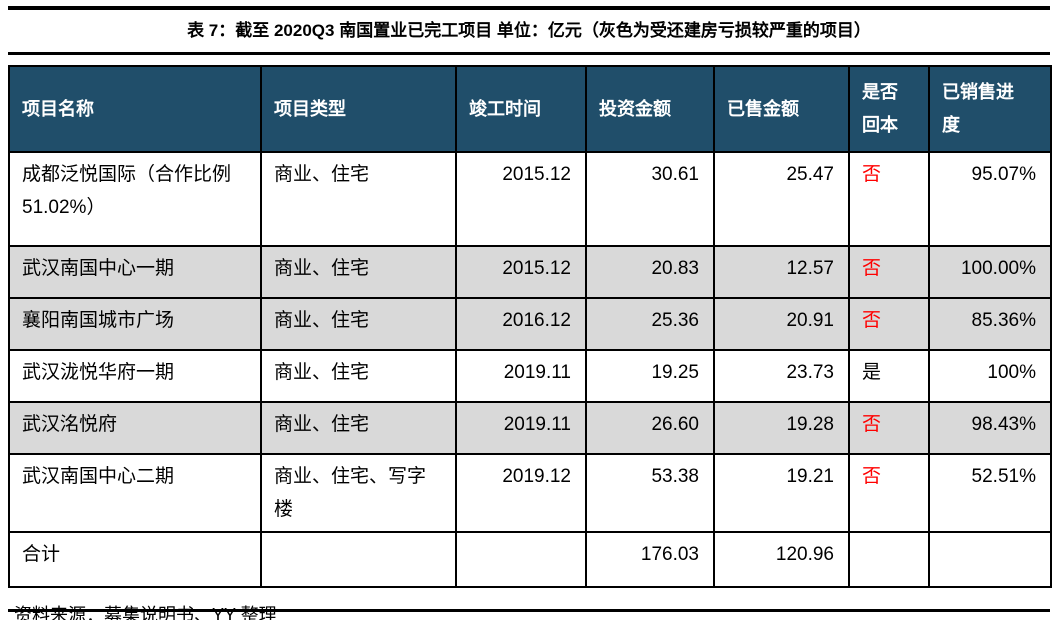 The height and width of the screenshot is (620, 1058). I want to click on cell-investment: 30.61, so click(650, 198).